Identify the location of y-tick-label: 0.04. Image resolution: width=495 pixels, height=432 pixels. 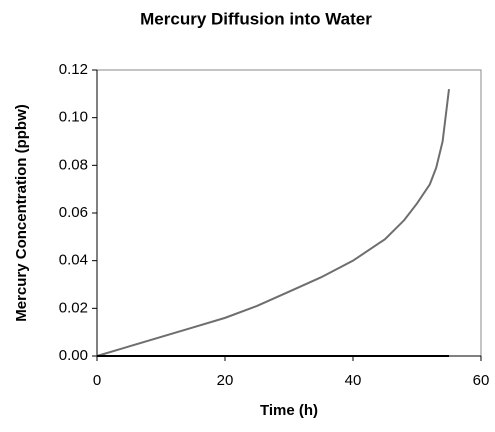
(73, 260).